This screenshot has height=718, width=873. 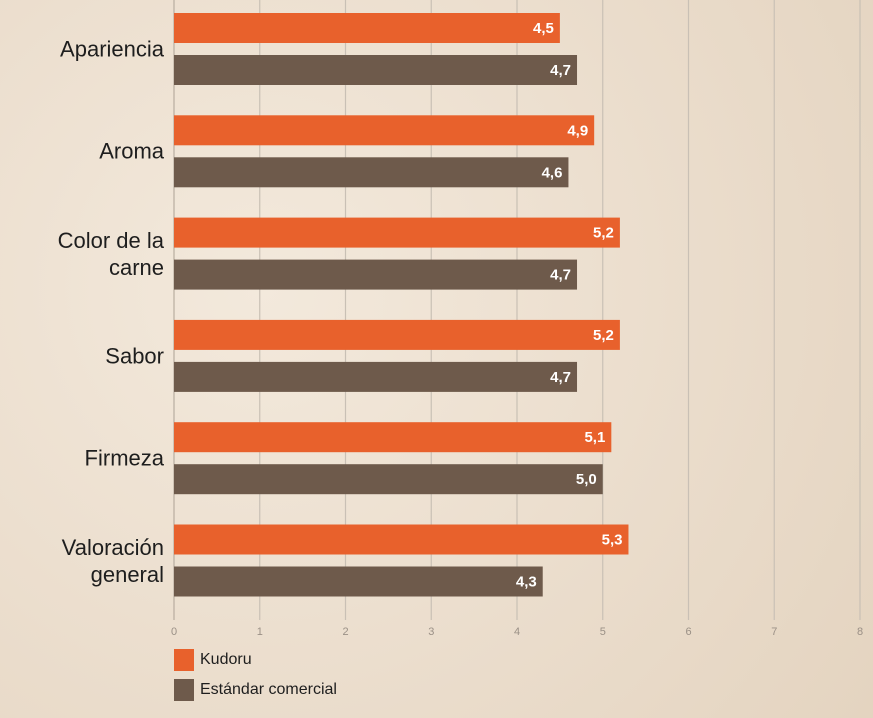 I want to click on category-label: Valoración general, so click(x=112, y=560).